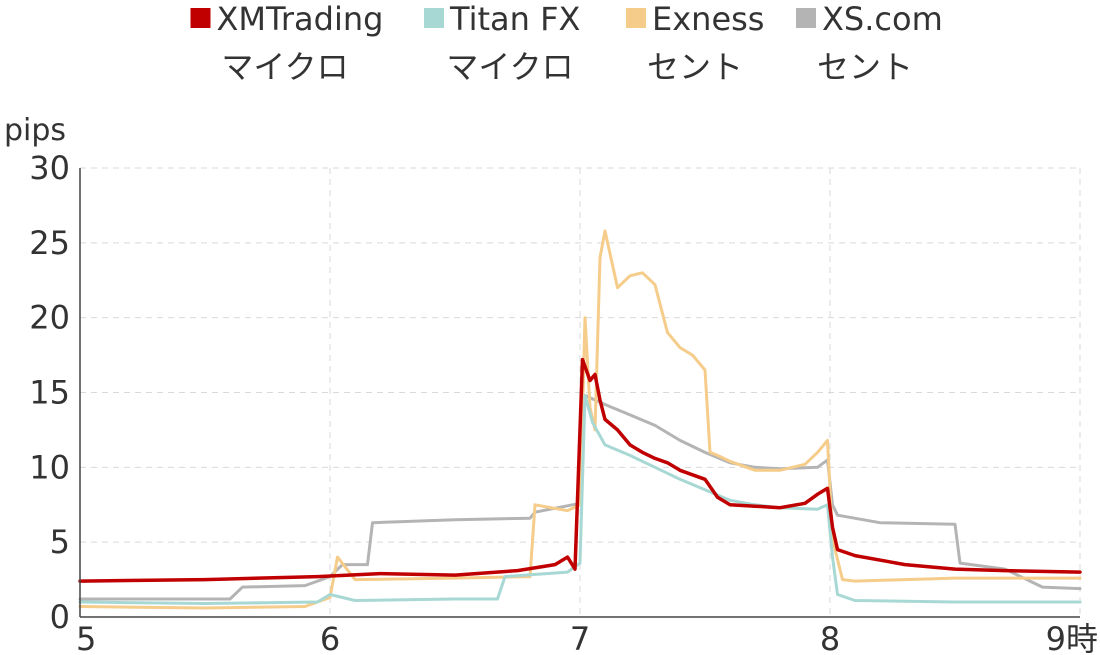 This screenshot has width=1100, height=655. What do you see at coordinates (514, 19) in the screenshot?
I see `legend-label-titan-fx: Titan FX` at bounding box center [514, 19].